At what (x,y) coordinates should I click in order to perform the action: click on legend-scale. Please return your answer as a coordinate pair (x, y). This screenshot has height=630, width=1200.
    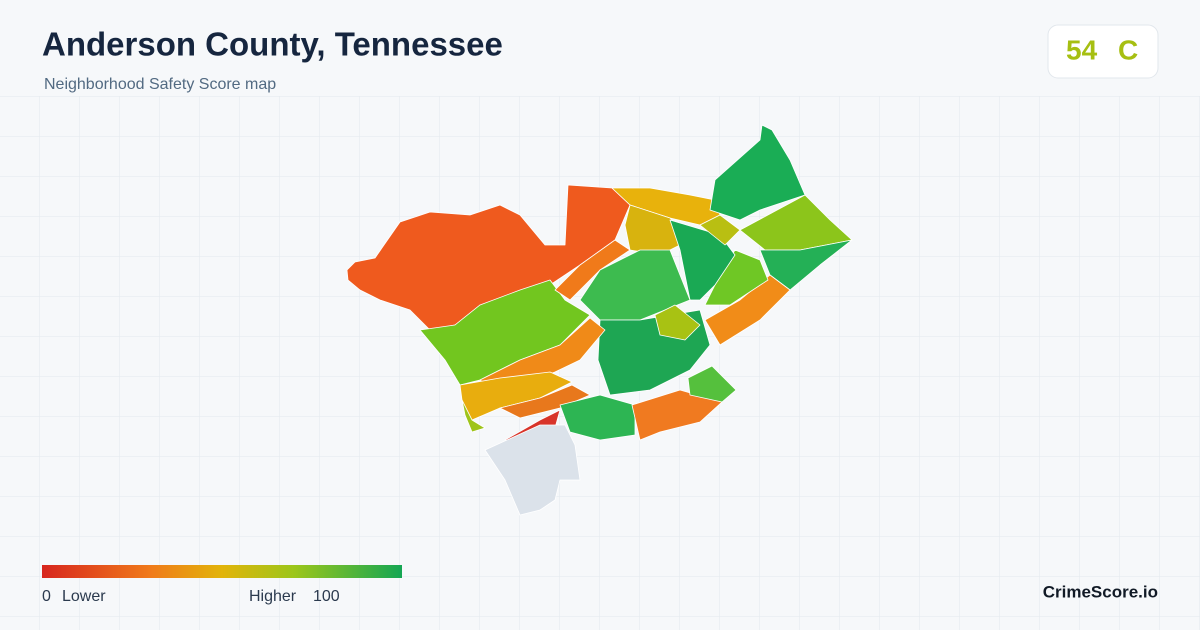
    Looking at the image, I should click on (222, 571).